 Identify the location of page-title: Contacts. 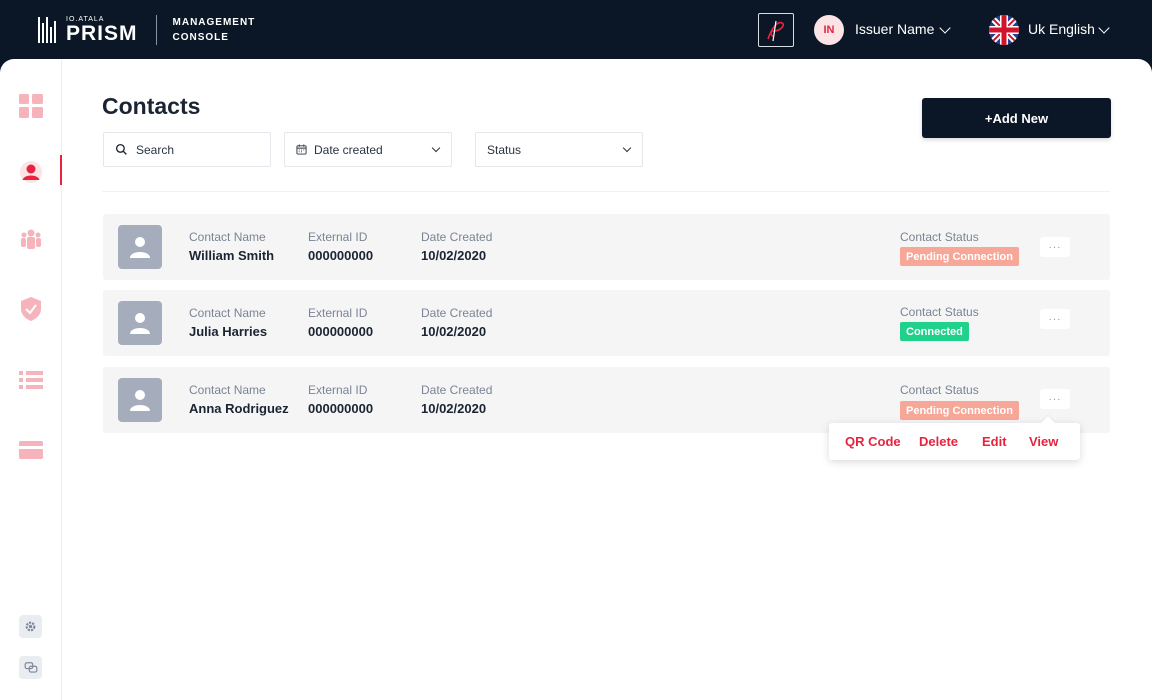
(151, 106).